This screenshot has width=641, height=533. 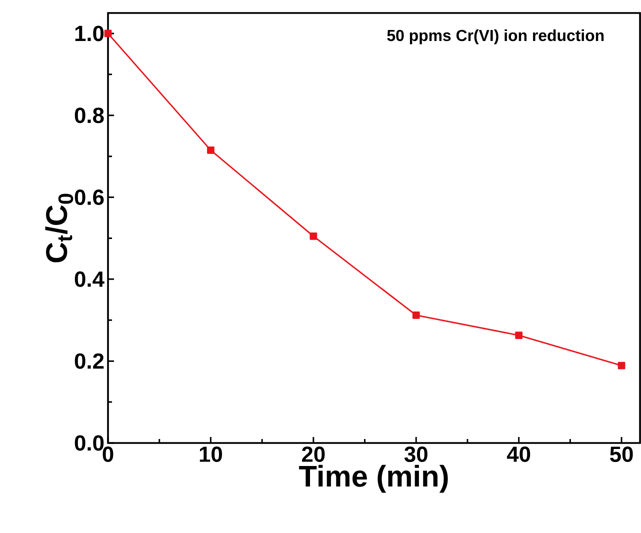 What do you see at coordinates (518, 454) in the screenshot?
I see `x-tick-label: 40` at bounding box center [518, 454].